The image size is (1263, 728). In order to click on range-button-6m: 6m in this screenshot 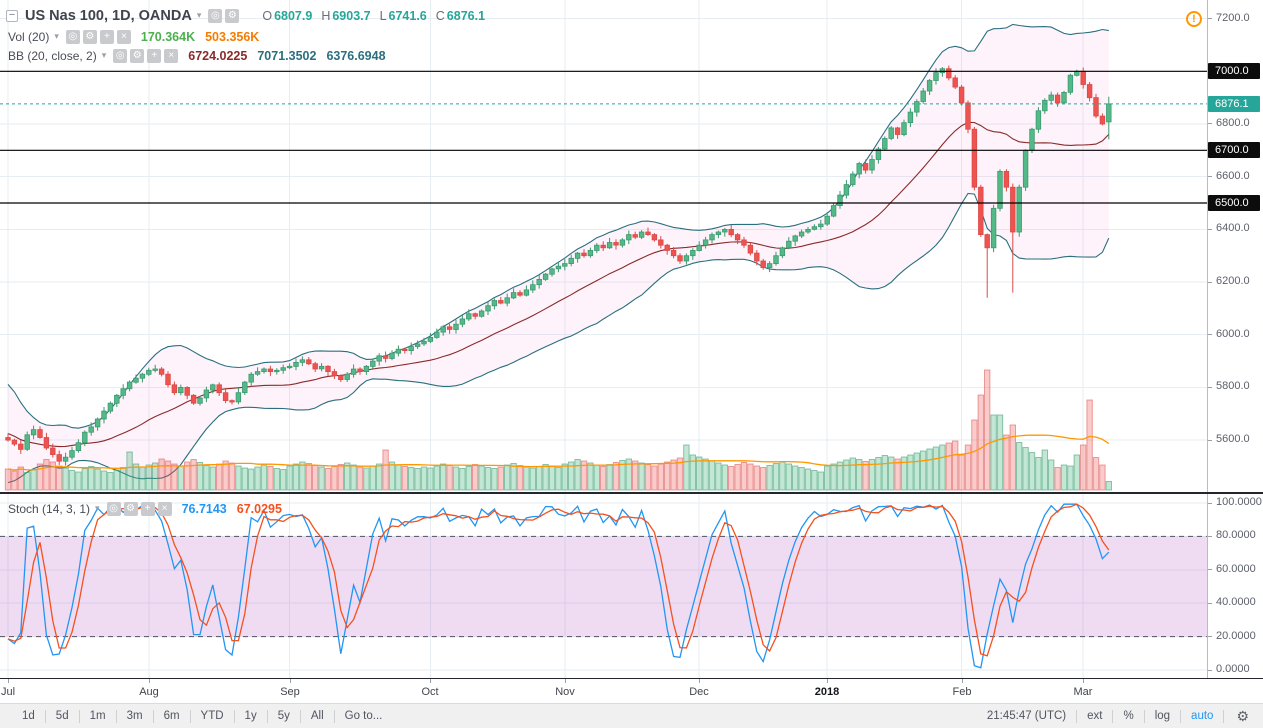, I will do `click(171, 716)`.